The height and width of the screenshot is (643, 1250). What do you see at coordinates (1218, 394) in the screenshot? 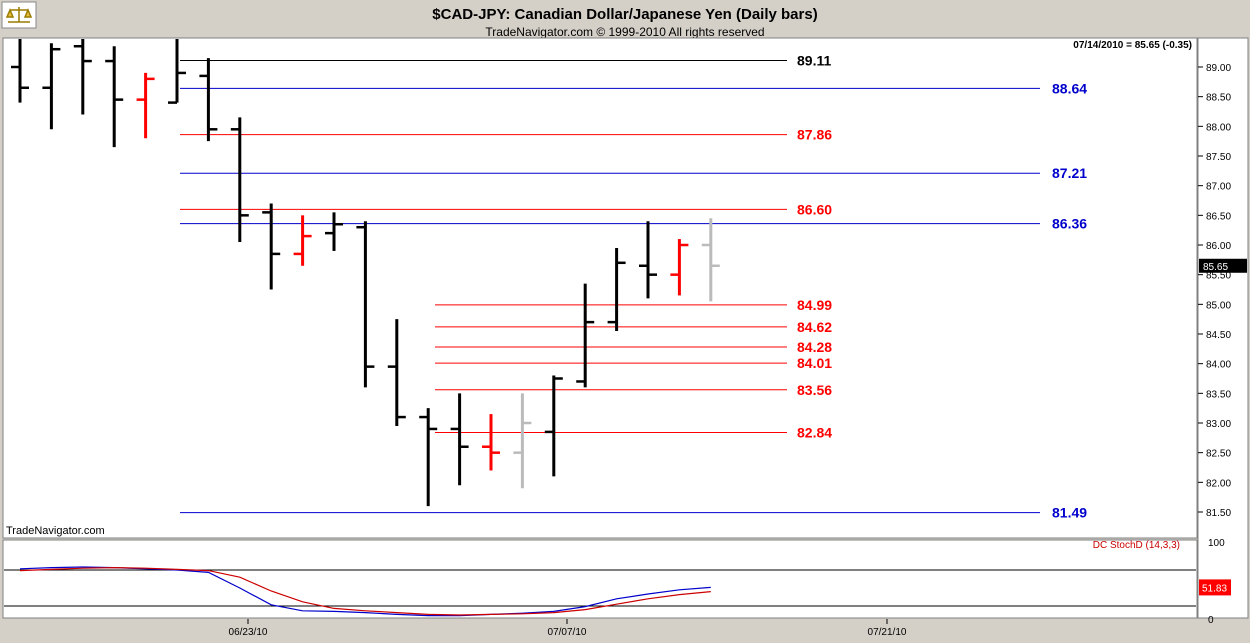
I see `y-tick-label: 83.50` at bounding box center [1218, 394].